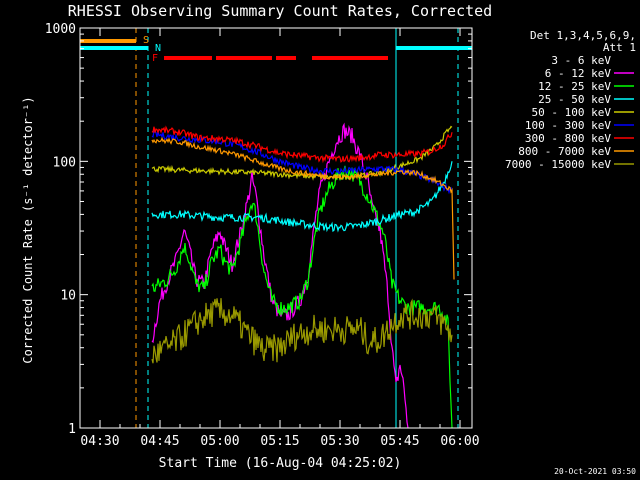  What do you see at coordinates (595, 471) in the screenshot?
I see `timestamp: 20-Oct-2021 03:50` at bounding box center [595, 471].